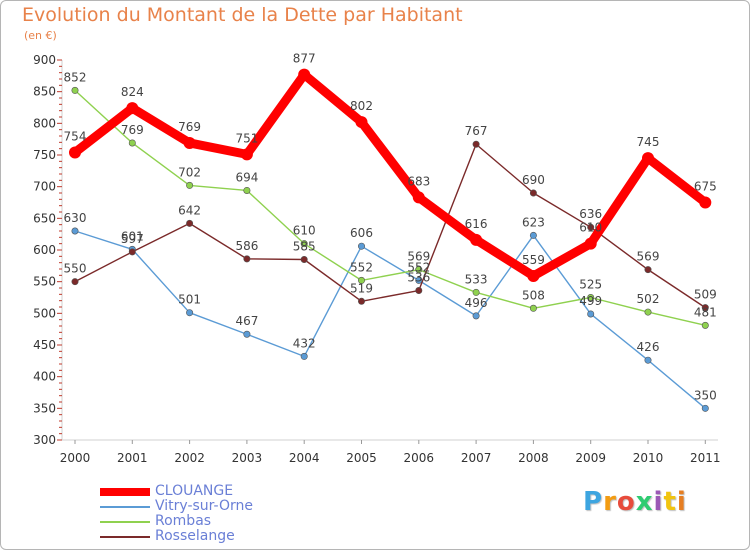 This screenshot has height=550, width=750. I want to click on data-label: 601, so click(132, 236).